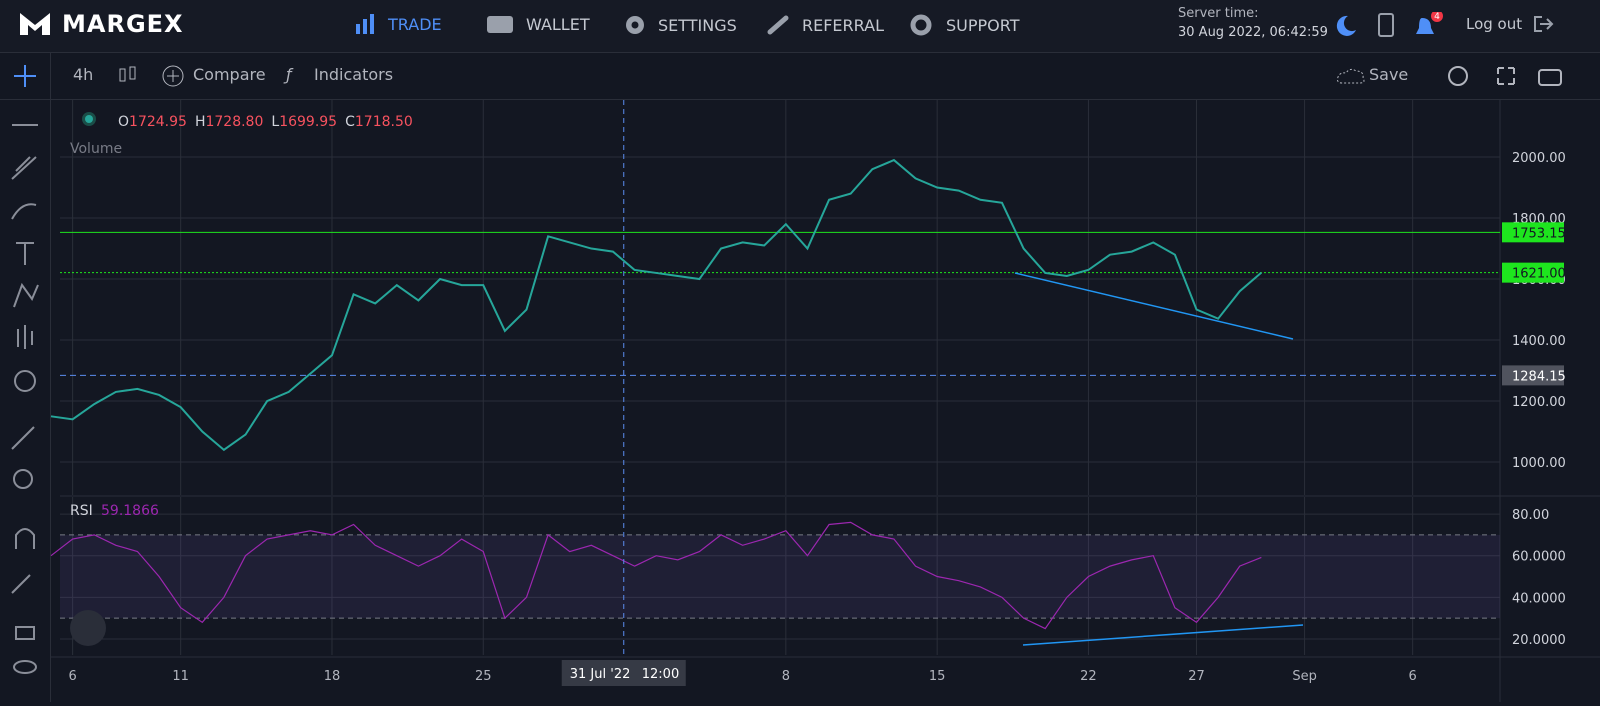 The height and width of the screenshot is (706, 1600). Describe the element at coordinates (1088, 676) in the screenshot. I see `x-tick-label: 22` at that location.